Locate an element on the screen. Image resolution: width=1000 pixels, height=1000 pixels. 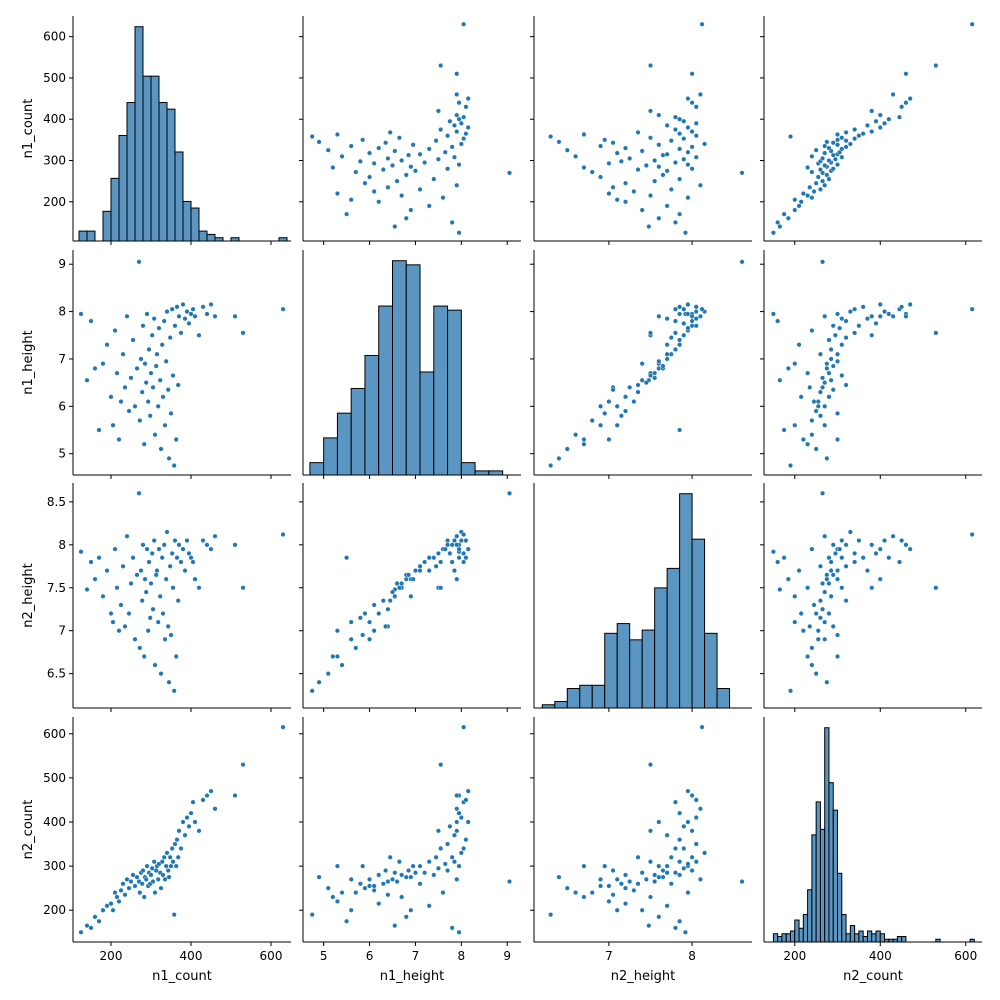
panel-n2_height-vs-n1_count is located at coordinates (180, 597).